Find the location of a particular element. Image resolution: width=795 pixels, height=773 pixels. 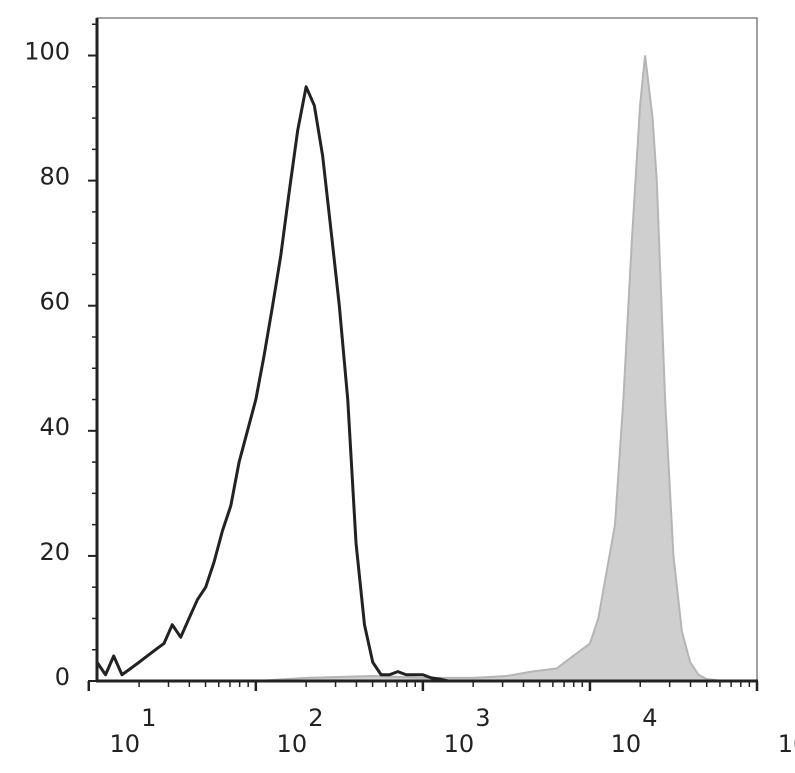

x-tick-exponent: 4 is located at coordinates (649, 718).